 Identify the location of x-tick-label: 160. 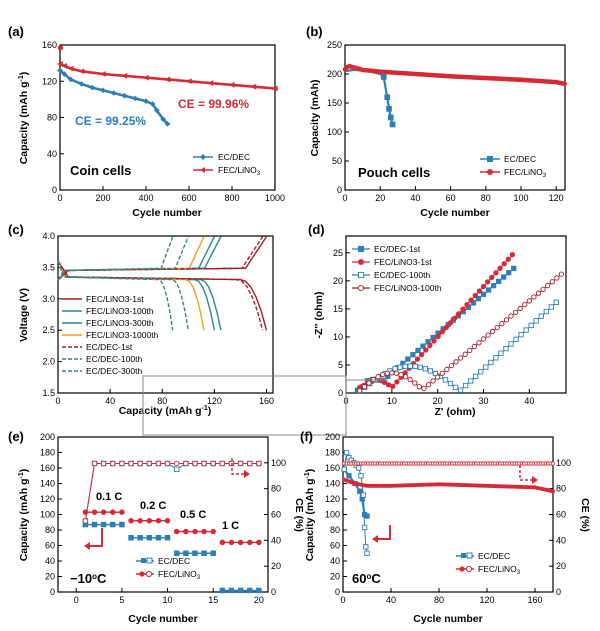
(266, 401).